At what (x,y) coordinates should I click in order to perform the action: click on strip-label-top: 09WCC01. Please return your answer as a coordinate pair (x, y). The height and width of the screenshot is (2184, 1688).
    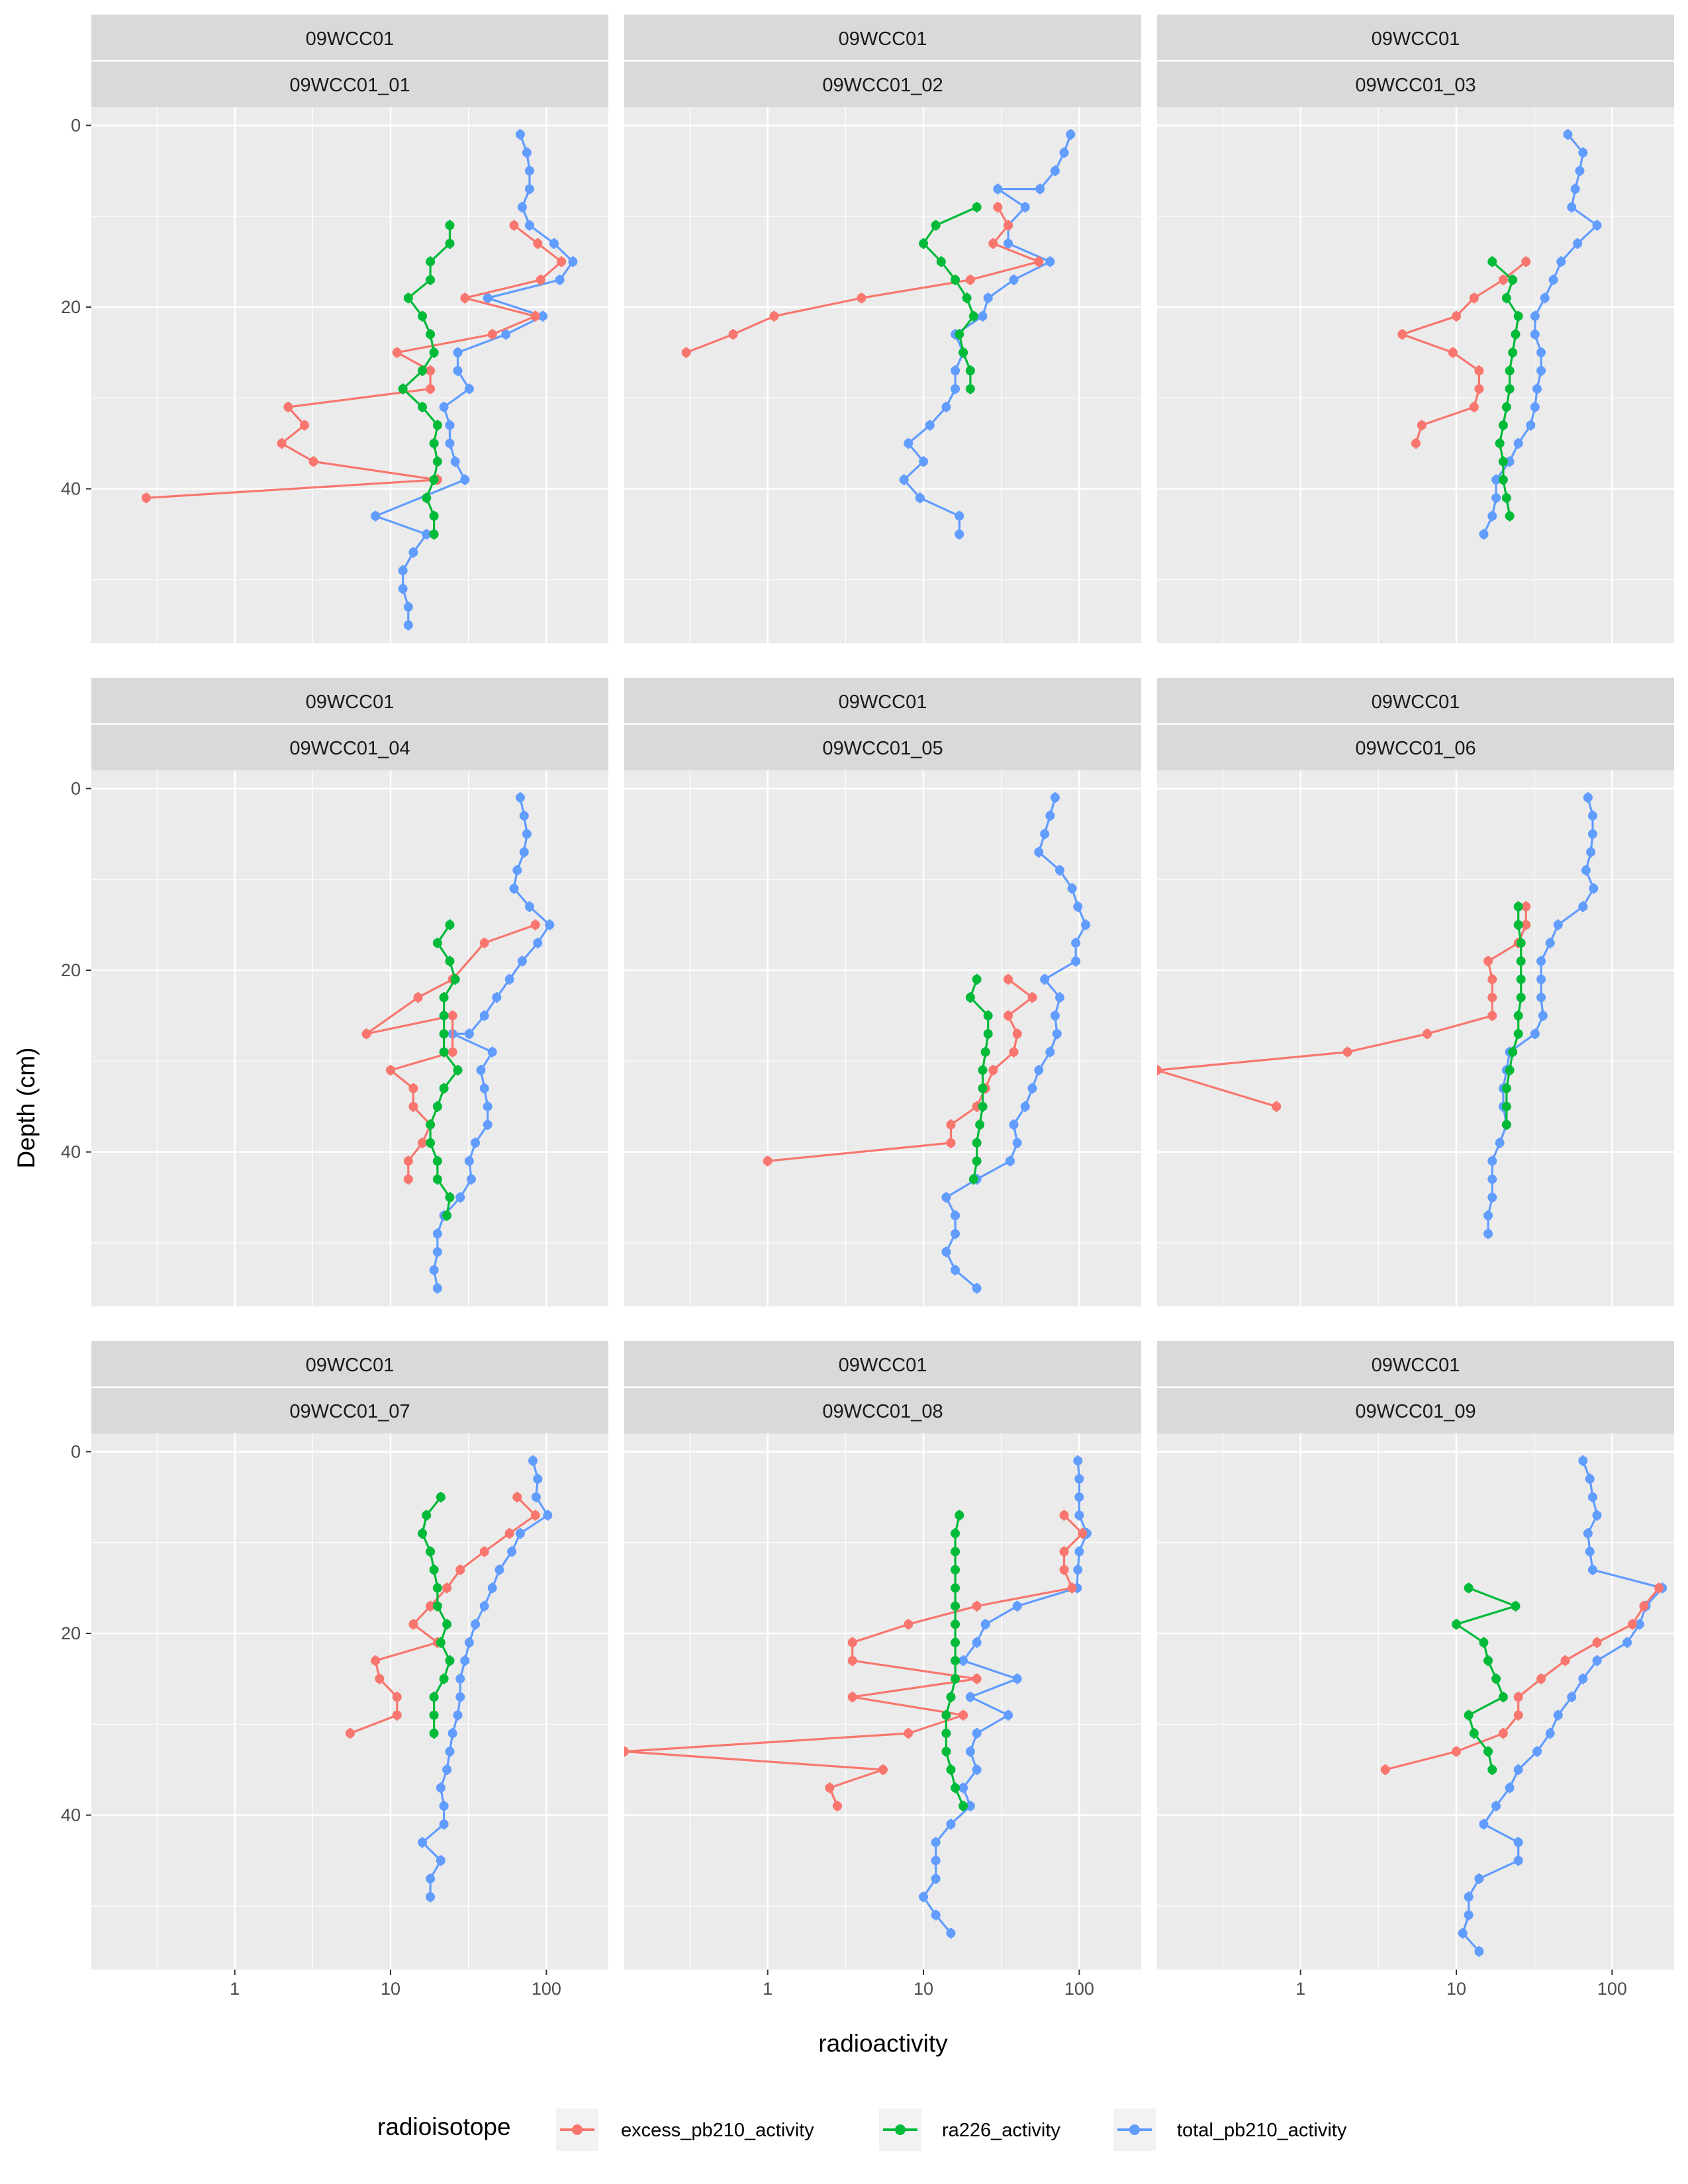
    Looking at the image, I should click on (1416, 39).